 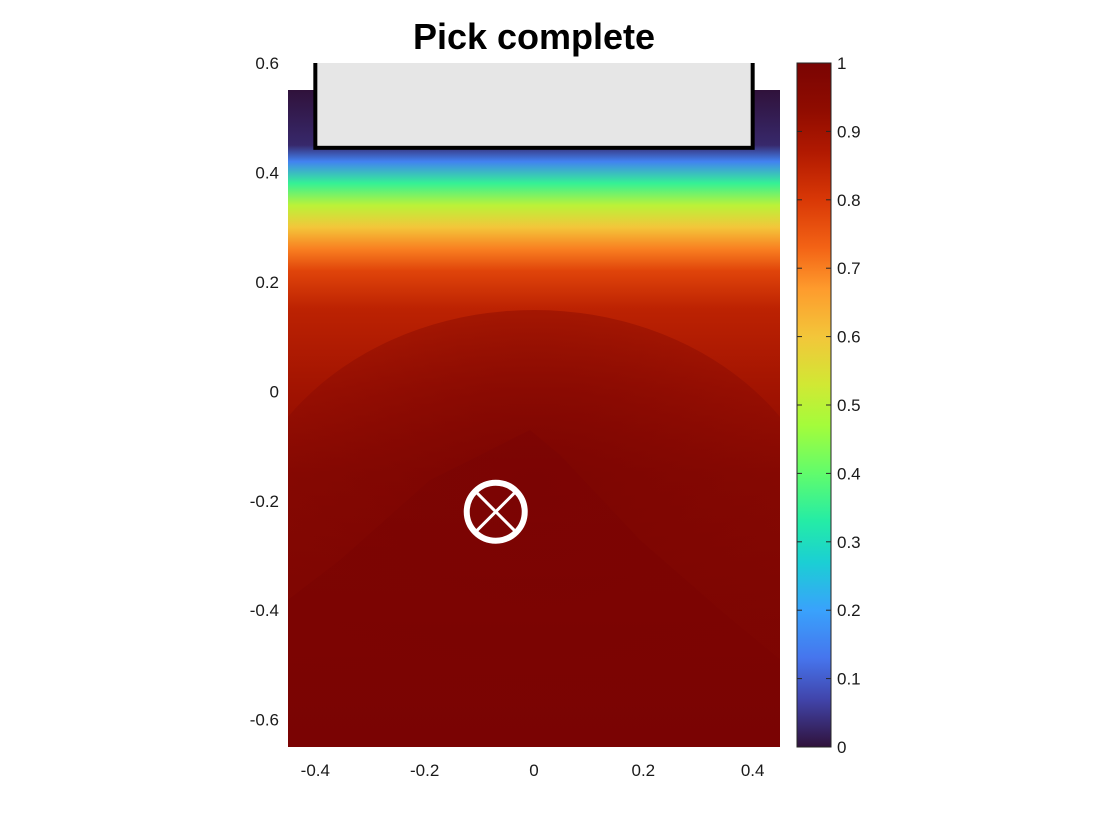 I want to click on y-tick-label: -0.2, so click(x=264, y=501).